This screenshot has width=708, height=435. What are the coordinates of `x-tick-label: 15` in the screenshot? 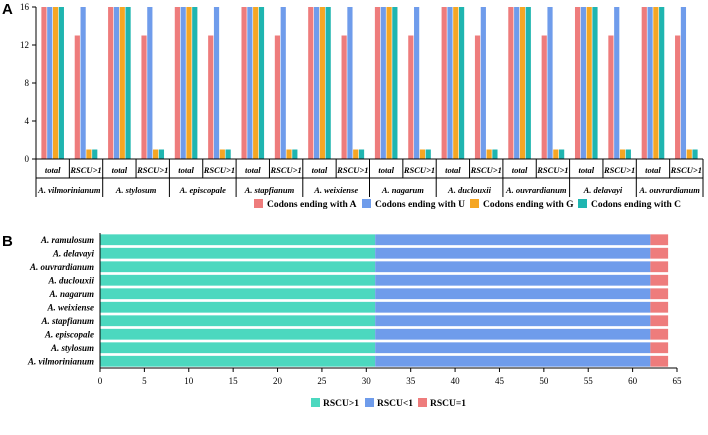 It's located at (234, 381).